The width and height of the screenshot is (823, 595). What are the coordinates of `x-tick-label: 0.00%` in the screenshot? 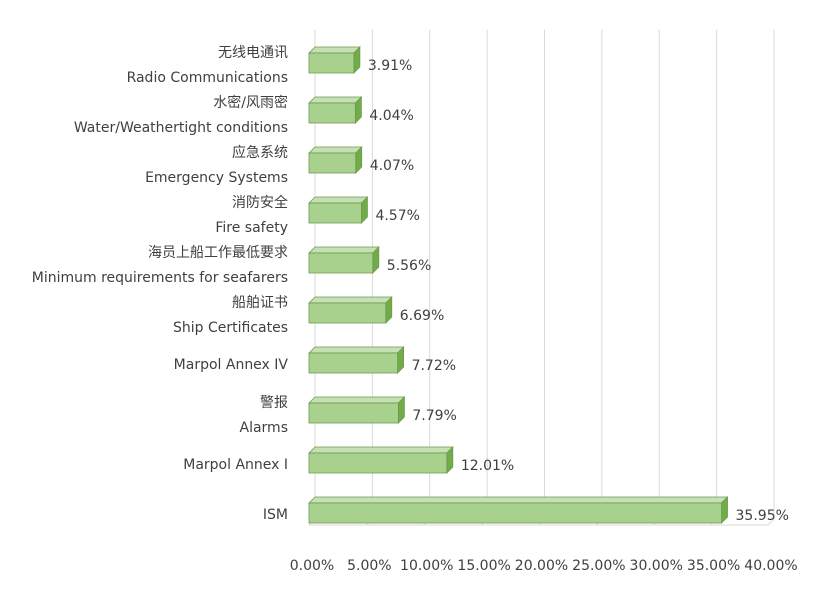 It's located at (312, 566).